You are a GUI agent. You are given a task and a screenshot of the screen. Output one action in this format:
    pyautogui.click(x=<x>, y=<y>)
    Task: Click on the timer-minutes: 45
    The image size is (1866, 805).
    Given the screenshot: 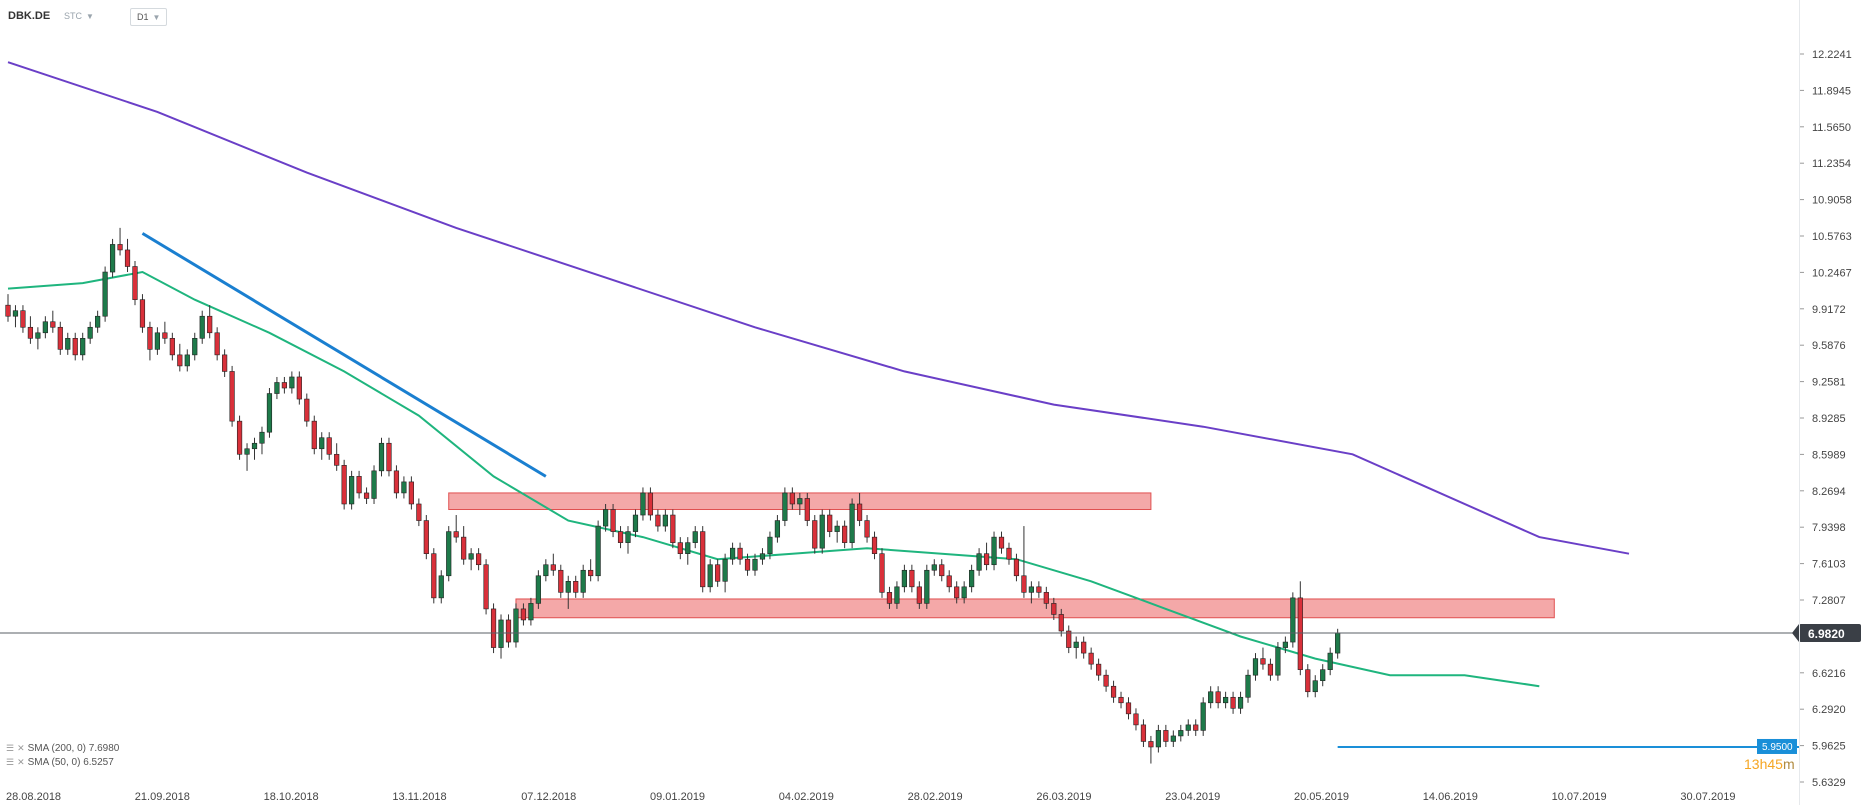 What is the action you would take?
    pyautogui.click(x=1775, y=764)
    